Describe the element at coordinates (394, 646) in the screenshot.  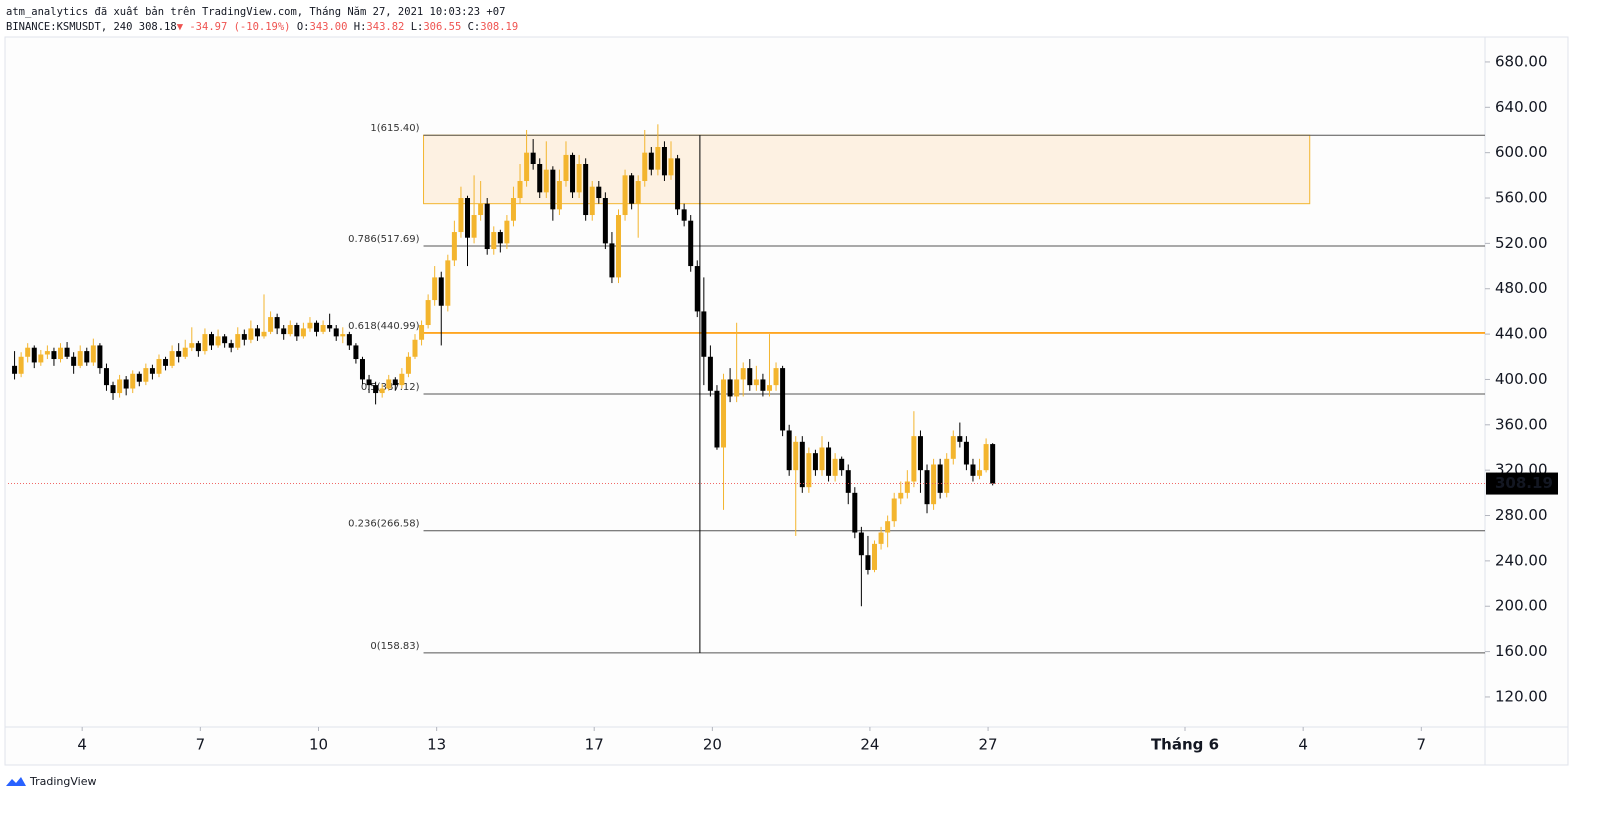
I see `fib-label: 0(158.83)` at that location.